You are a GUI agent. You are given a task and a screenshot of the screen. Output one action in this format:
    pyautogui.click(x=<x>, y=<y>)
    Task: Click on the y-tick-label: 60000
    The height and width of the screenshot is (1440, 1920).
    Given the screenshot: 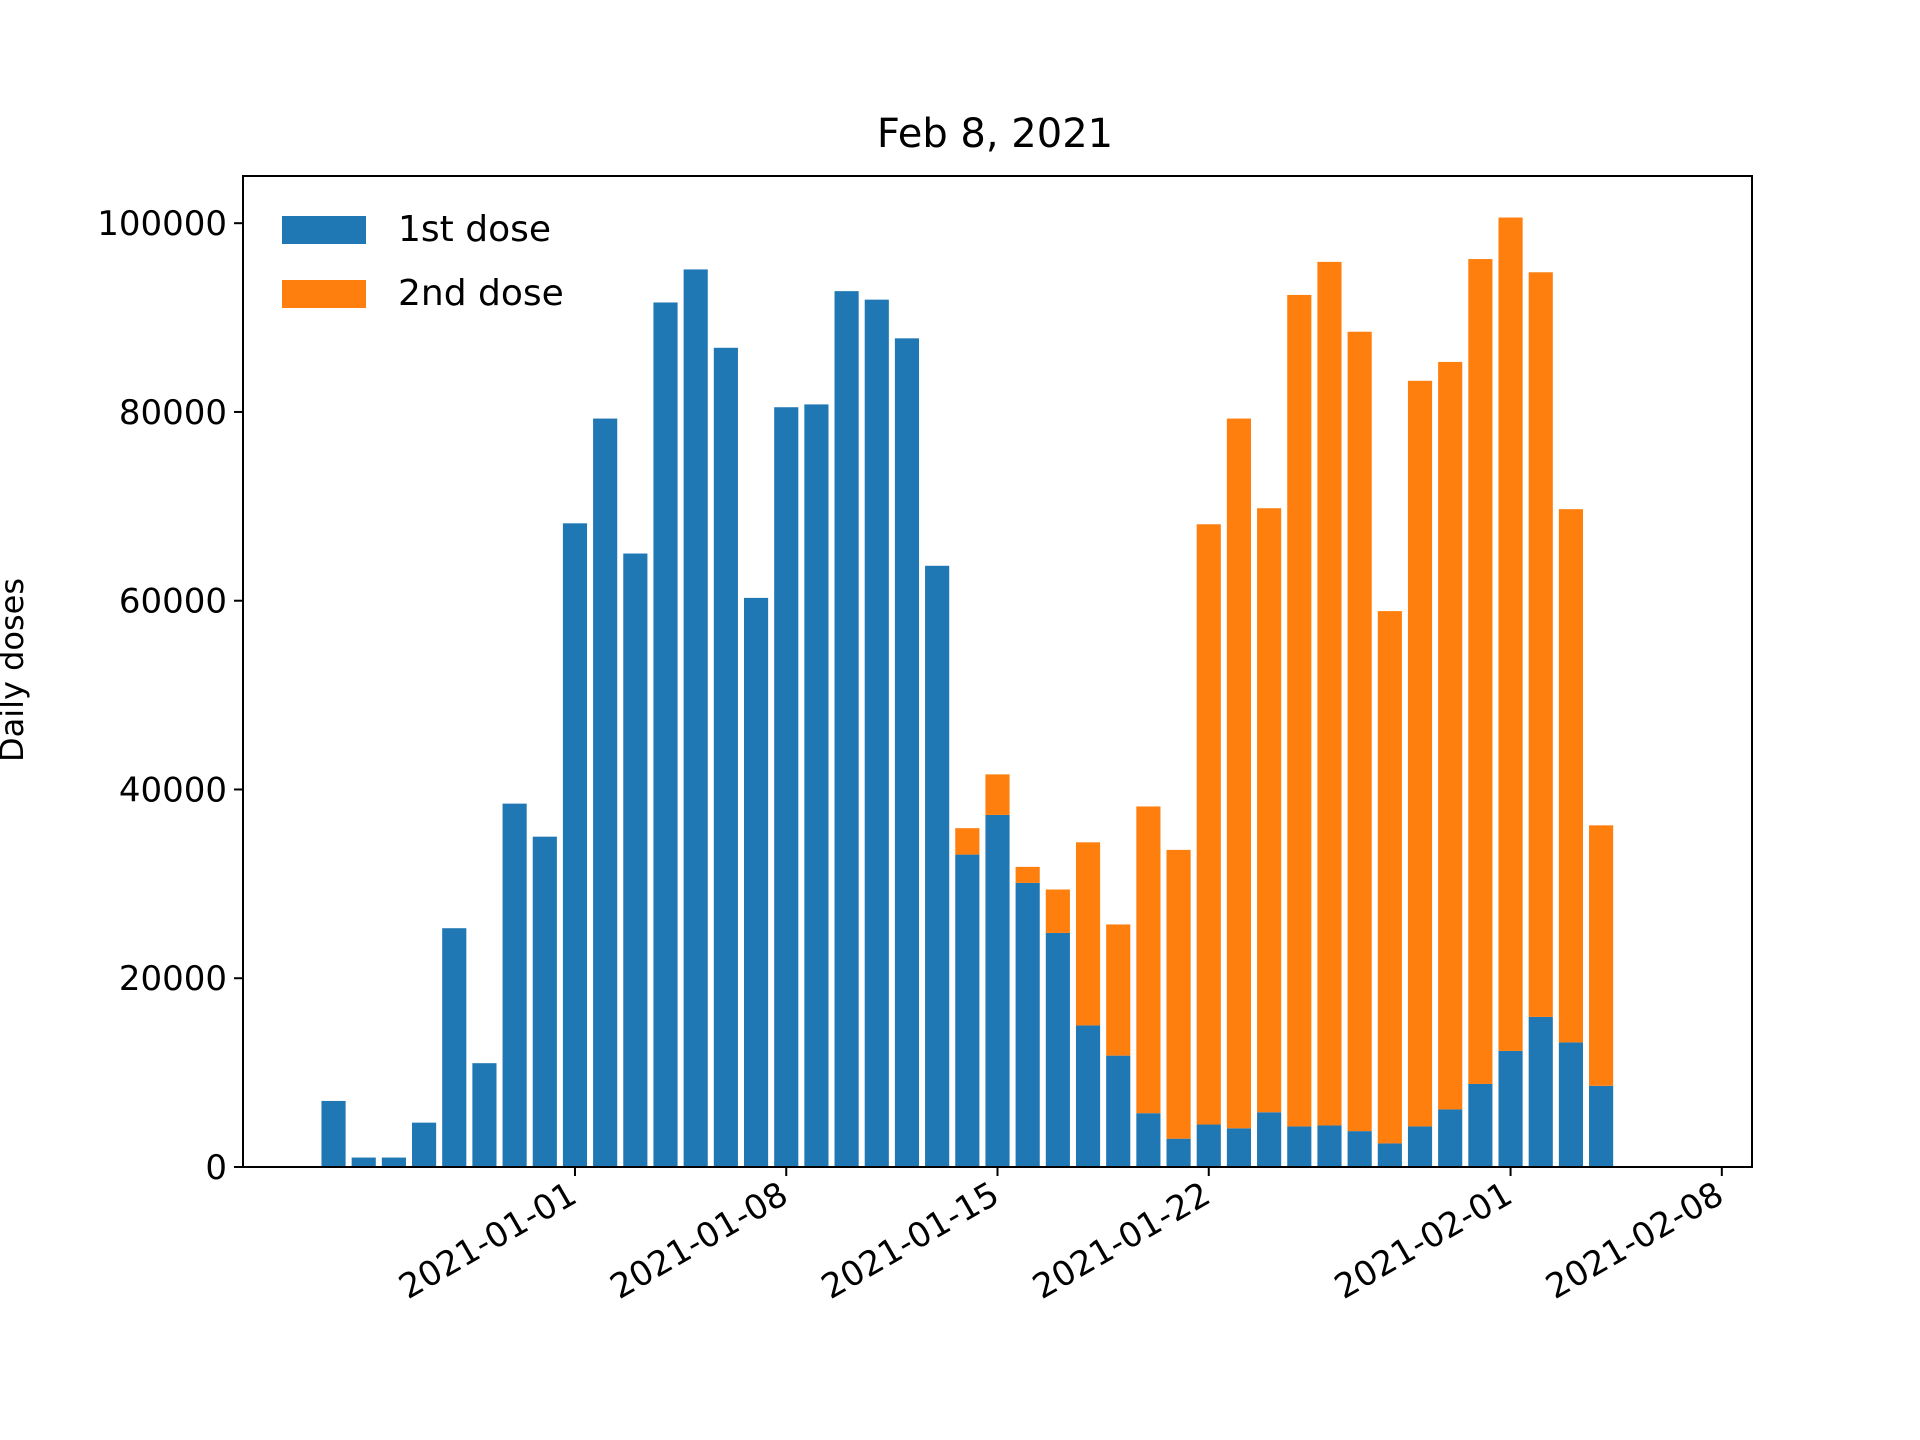 What is the action you would take?
    pyautogui.click(x=173, y=602)
    